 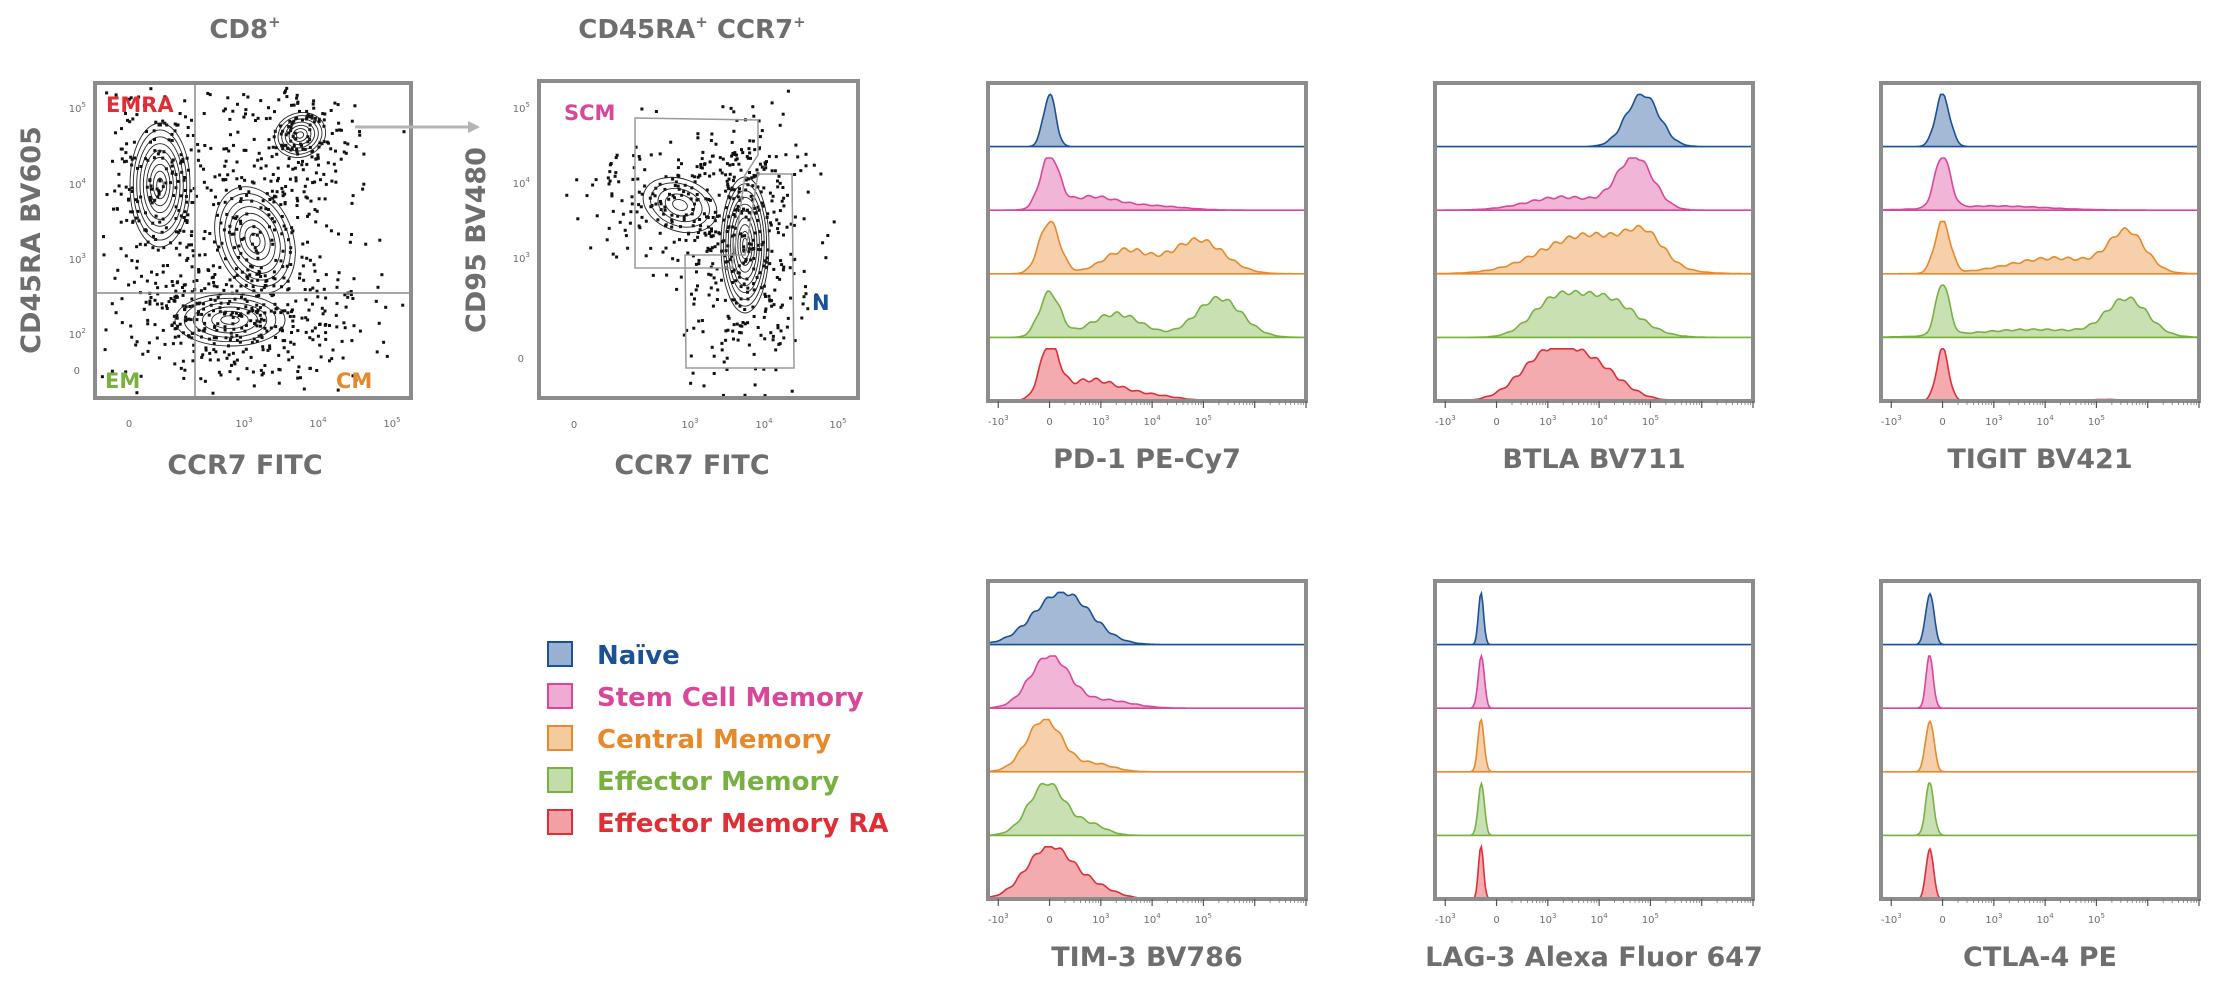 I want to click on histogram-panel: -103 0 103 104 105 LAG-3 Alexa Fluor 647, so click(x=1594, y=776).